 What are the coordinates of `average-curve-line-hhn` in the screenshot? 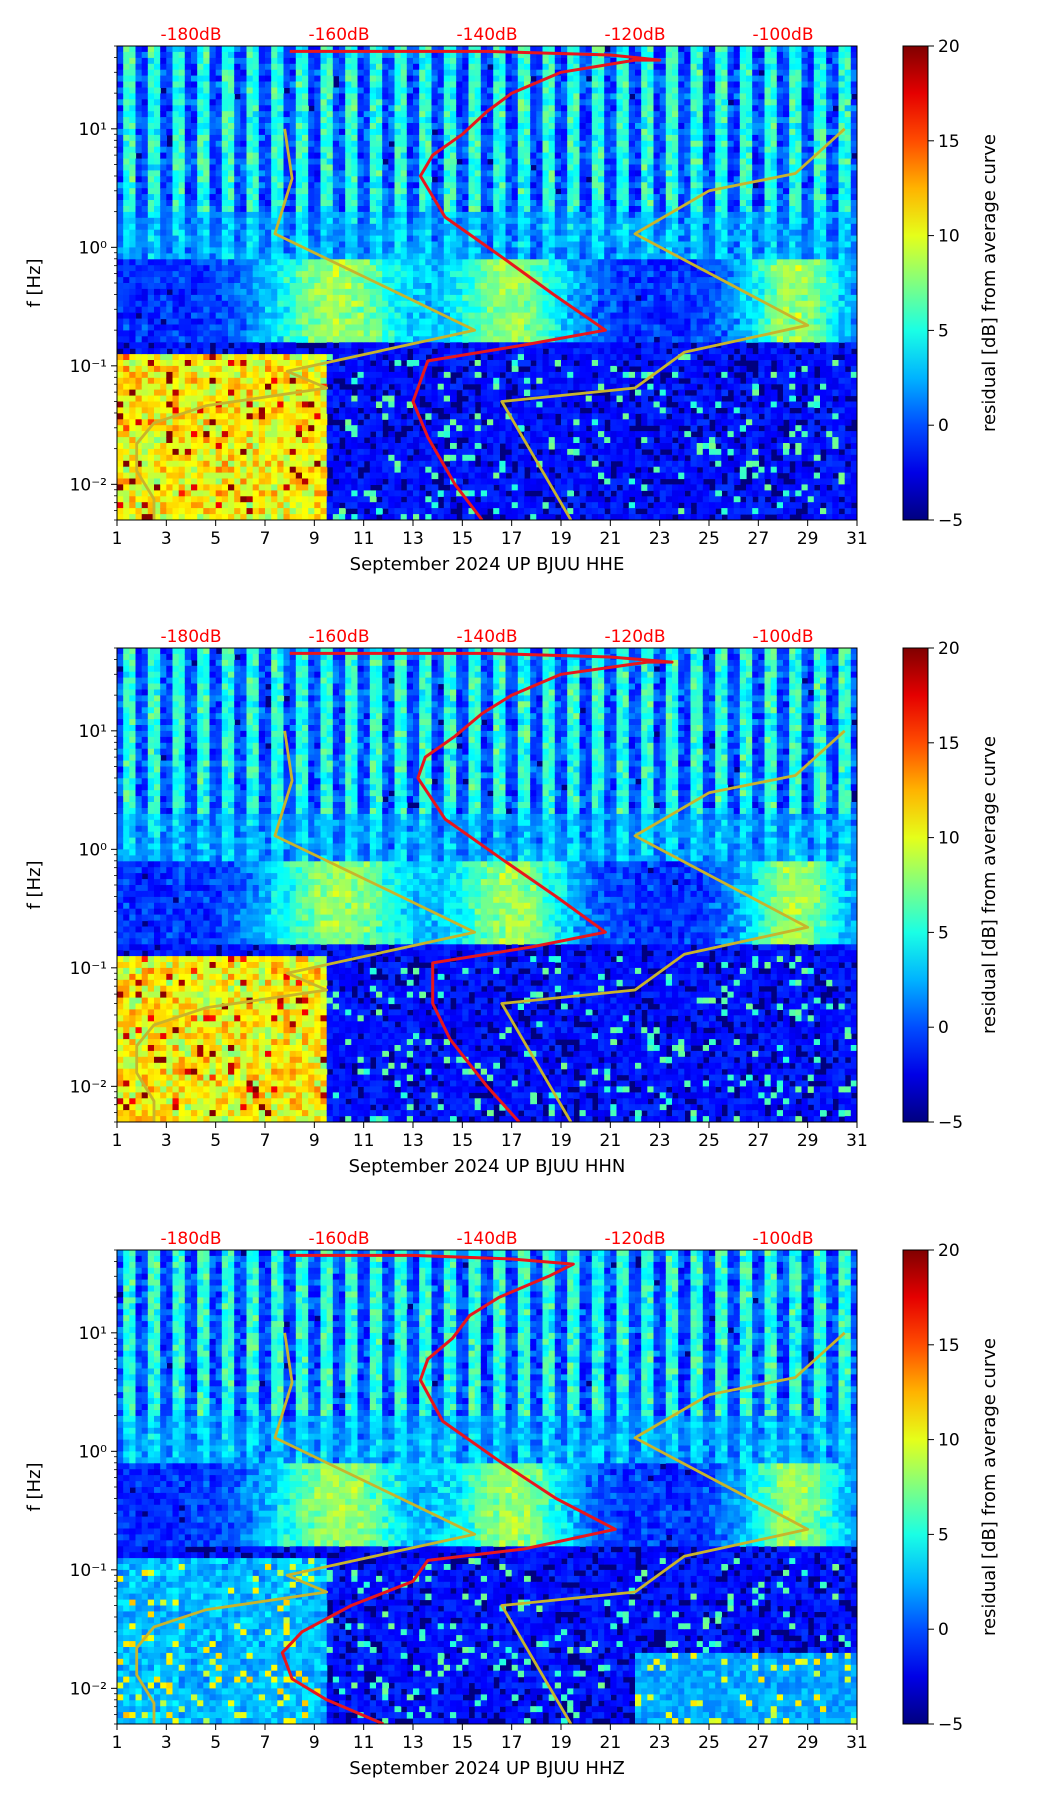 It's located at (481, 886).